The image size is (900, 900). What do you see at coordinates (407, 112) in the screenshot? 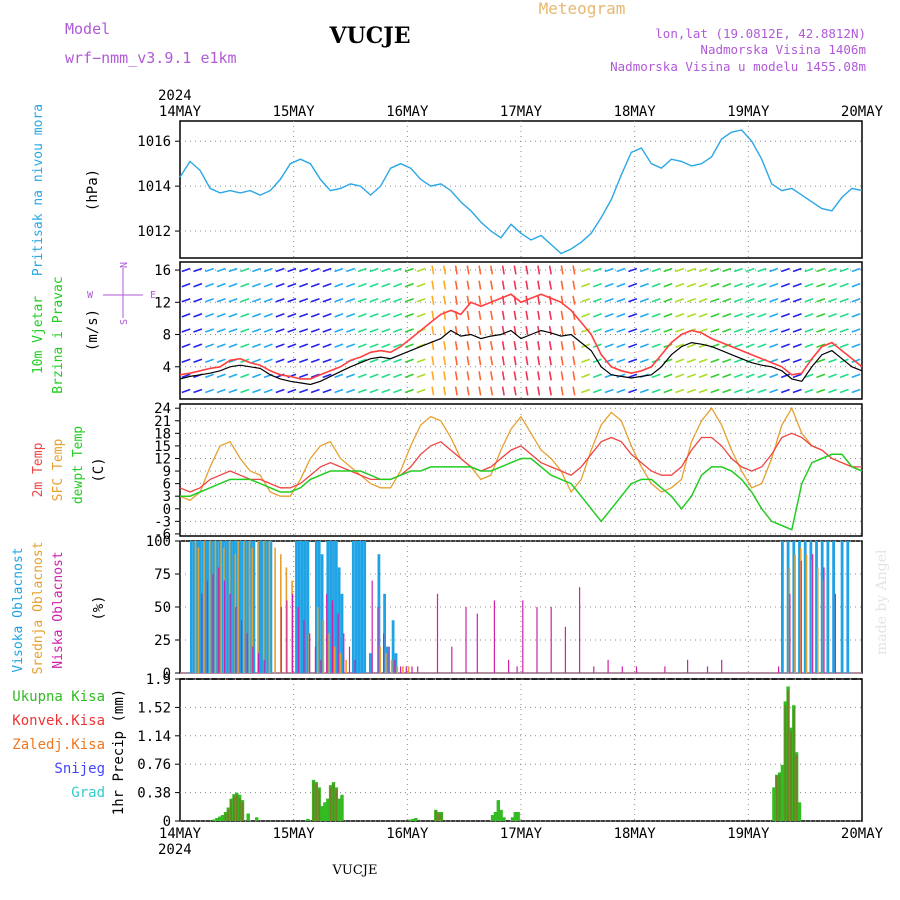
I see `x-date-label-top: 16MAY` at bounding box center [407, 112].